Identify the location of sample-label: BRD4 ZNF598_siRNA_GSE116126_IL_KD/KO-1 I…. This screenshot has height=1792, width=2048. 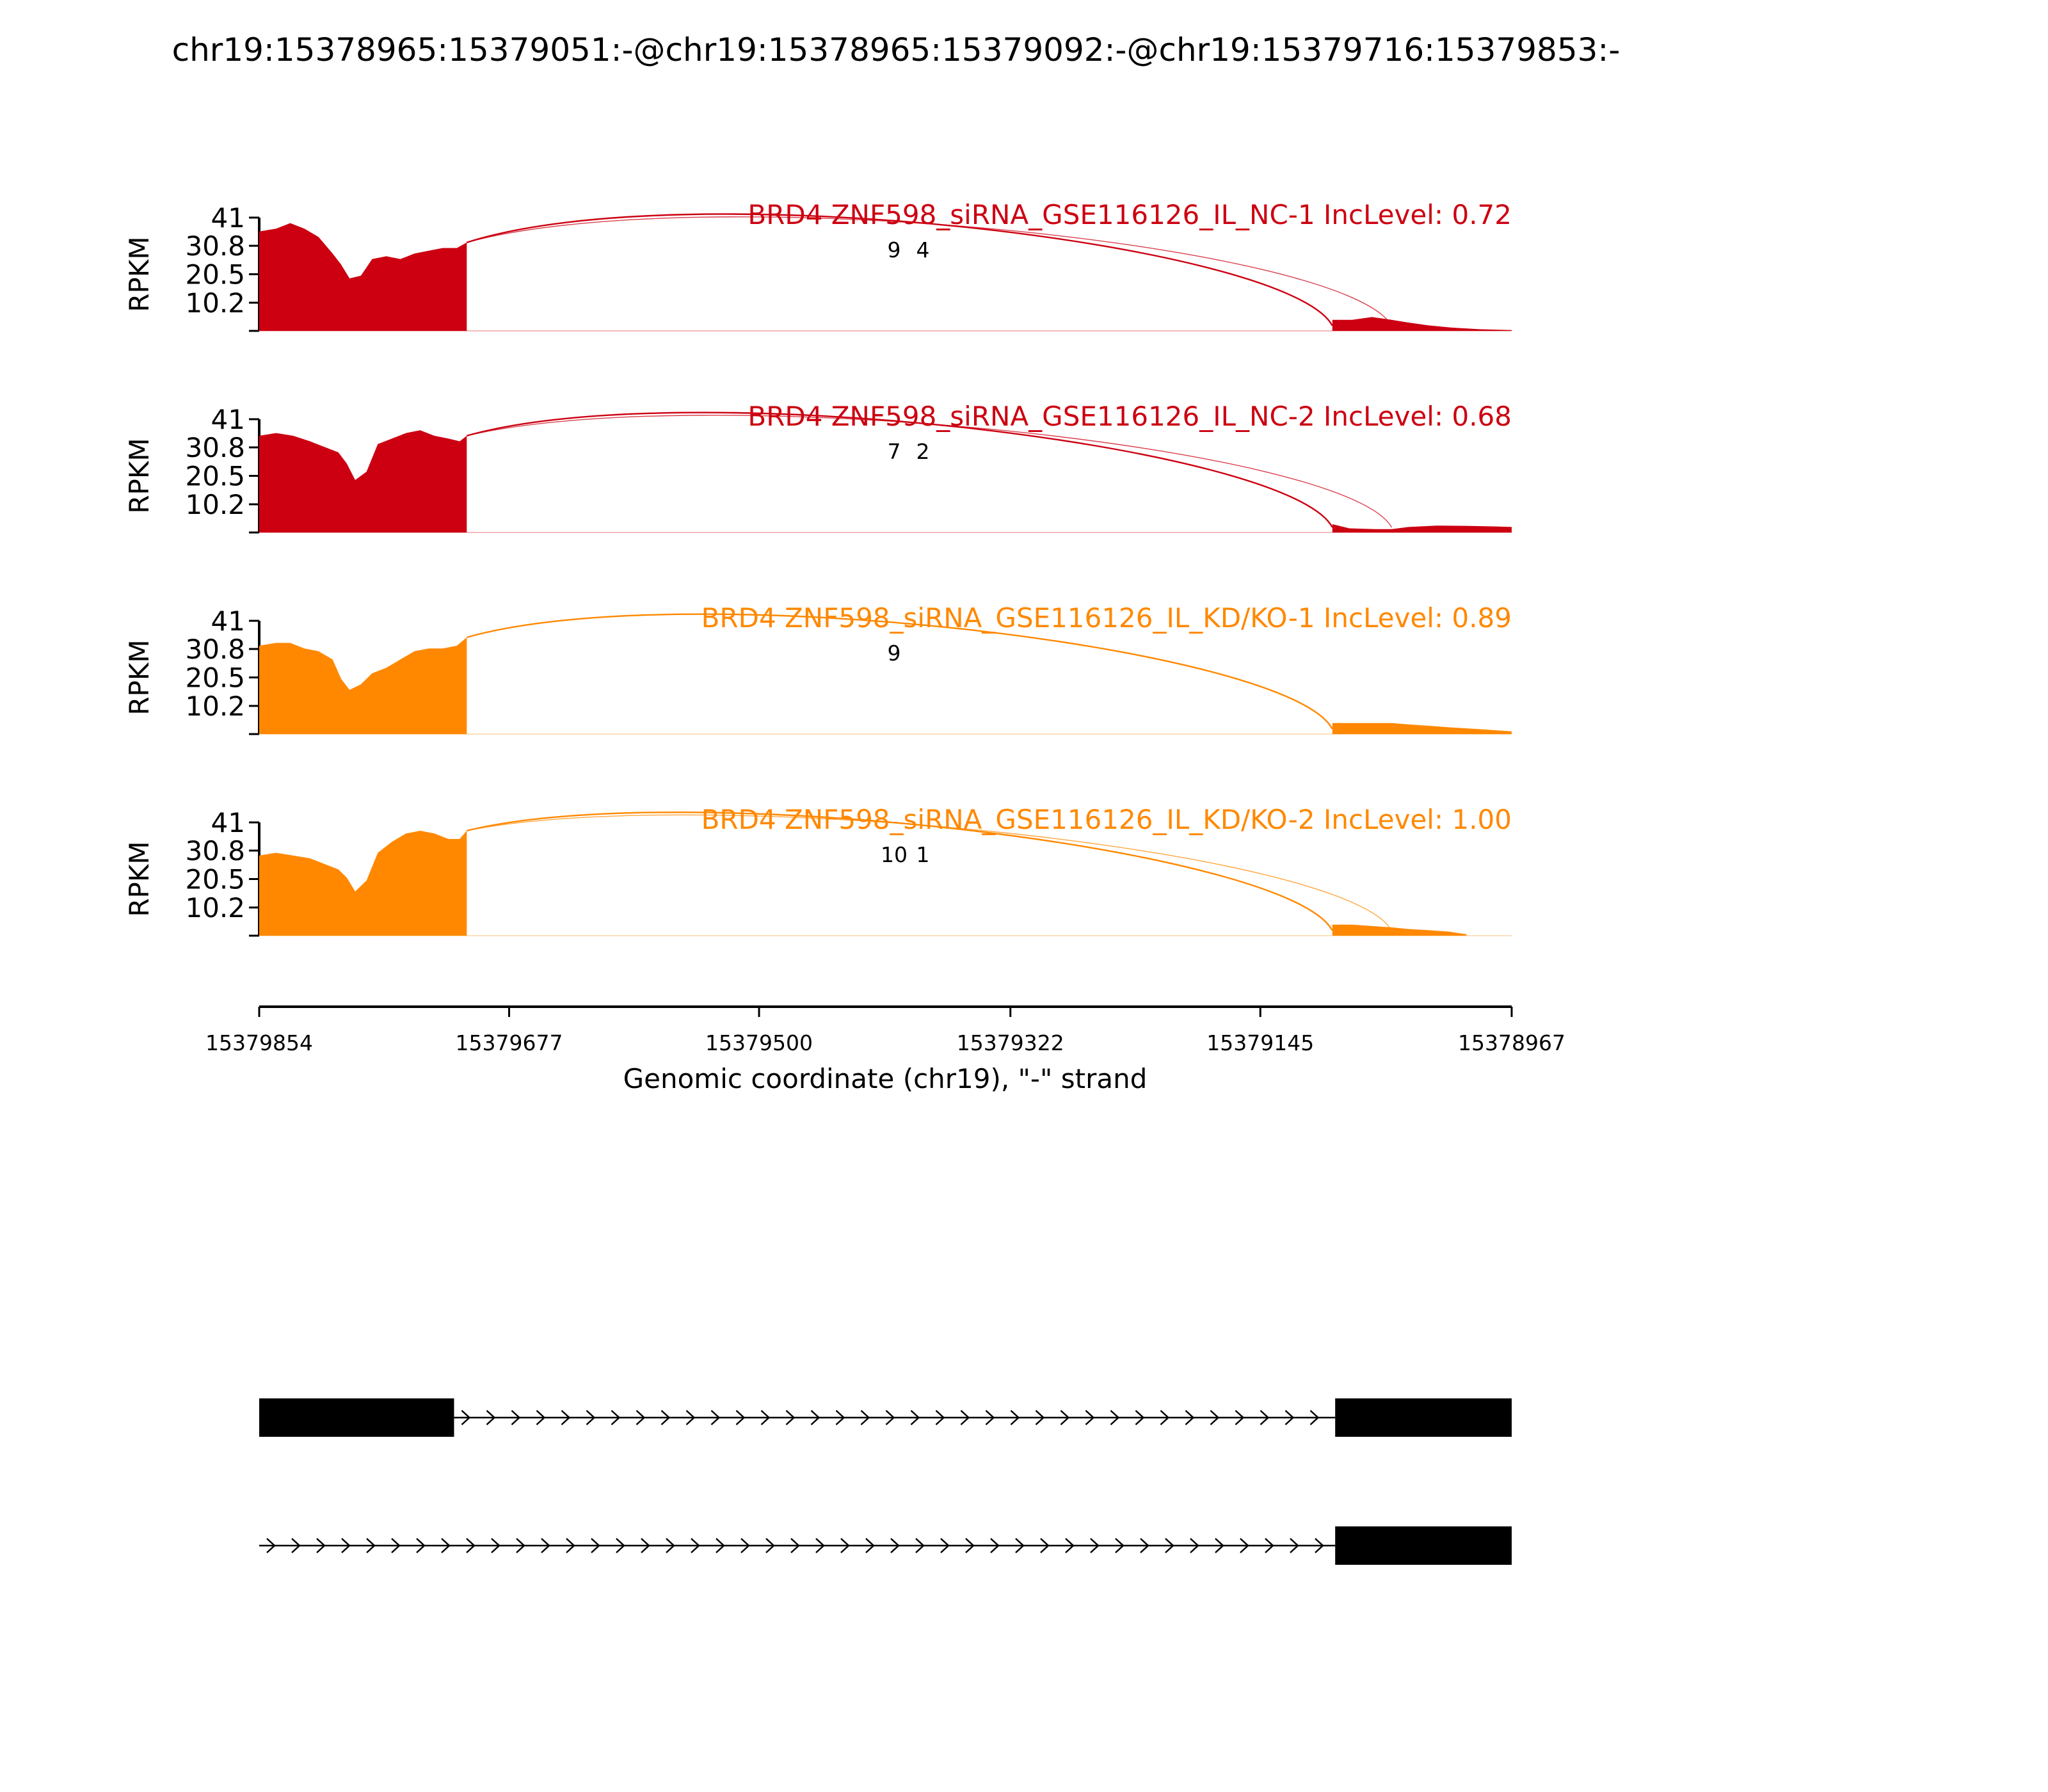
(1106, 618).